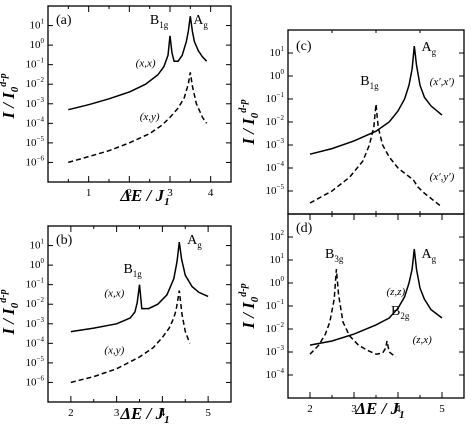 This screenshot has width=471, height=426. What do you see at coordinates (275, 351) in the screenshot?
I see `panel-d-y-tick-label: 10⁻³` at bounding box center [275, 351].